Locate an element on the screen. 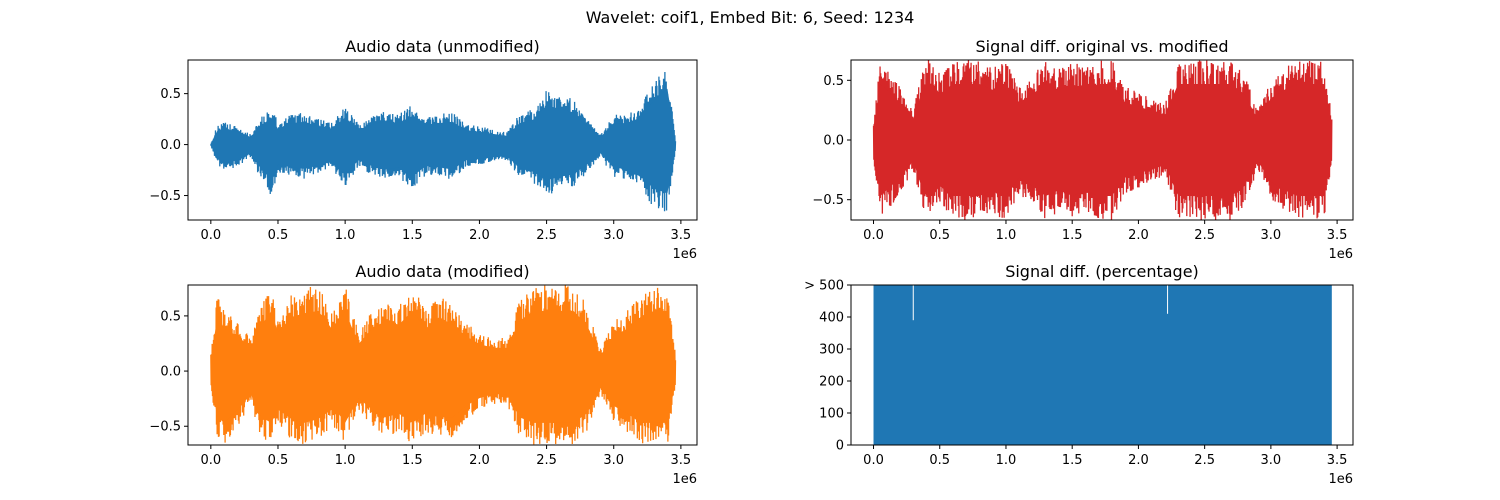 This screenshot has width=1500, height=500. axes-title: Signal diff. original vs. modified is located at coordinates (1102, 46).